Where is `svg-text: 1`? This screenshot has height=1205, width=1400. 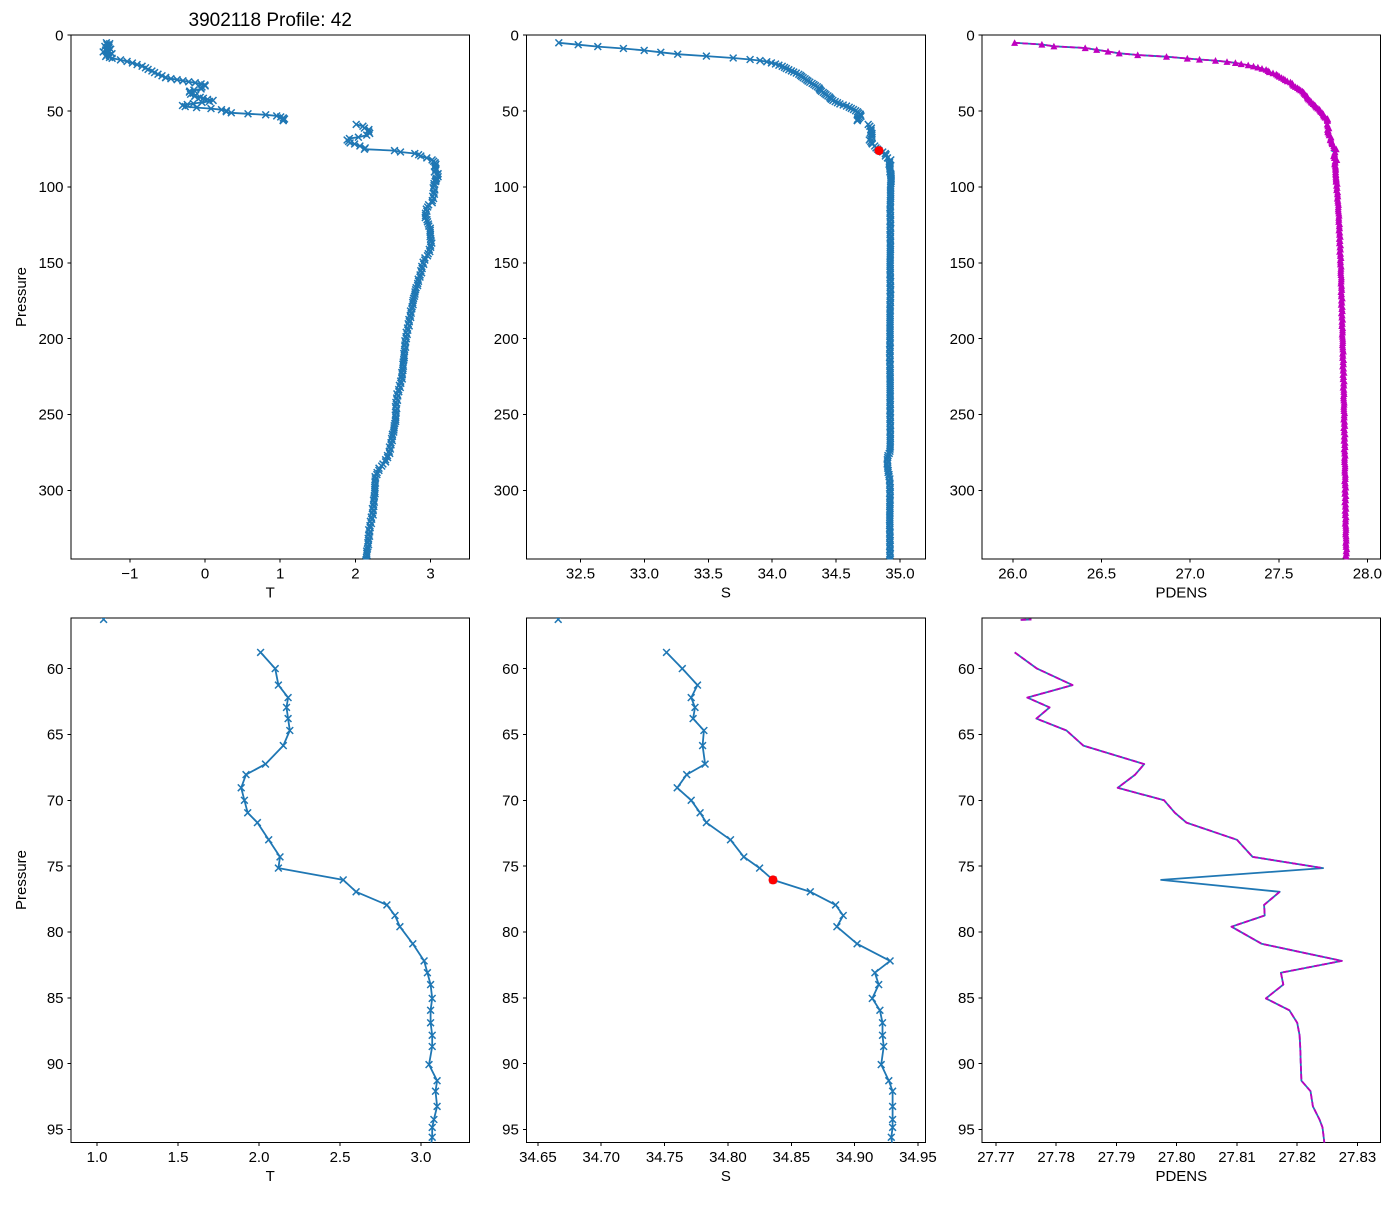
svg-text: 1 is located at coordinates (280, 574).